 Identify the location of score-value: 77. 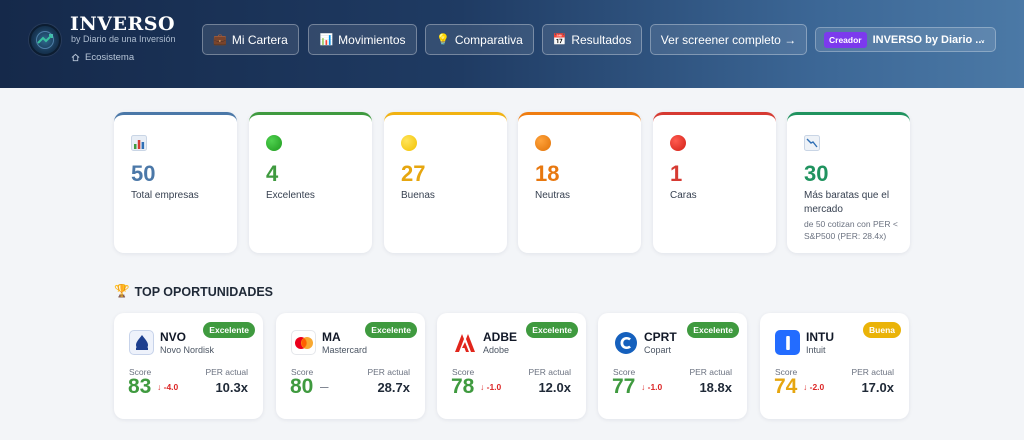
(624, 386).